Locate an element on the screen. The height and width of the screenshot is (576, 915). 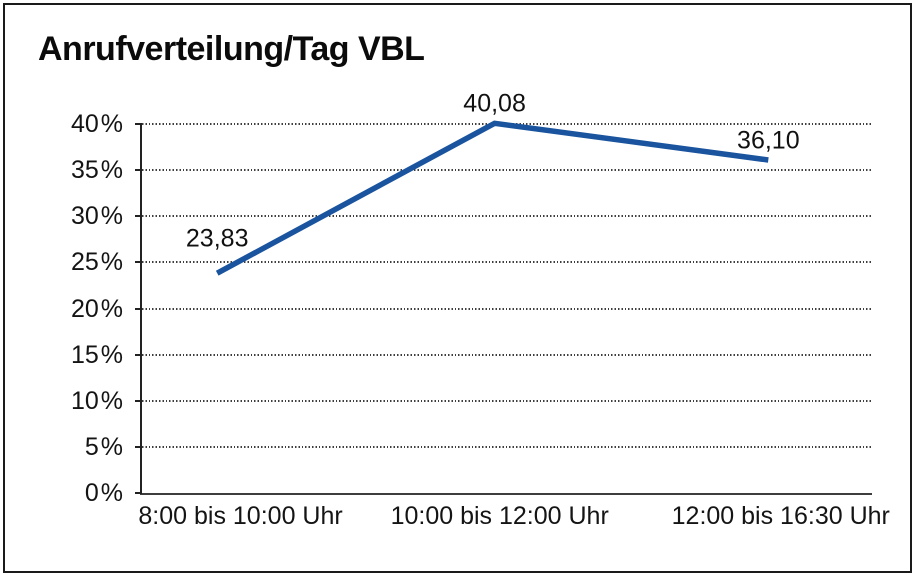
y-axis-label: 10 % is located at coordinates (97, 400).